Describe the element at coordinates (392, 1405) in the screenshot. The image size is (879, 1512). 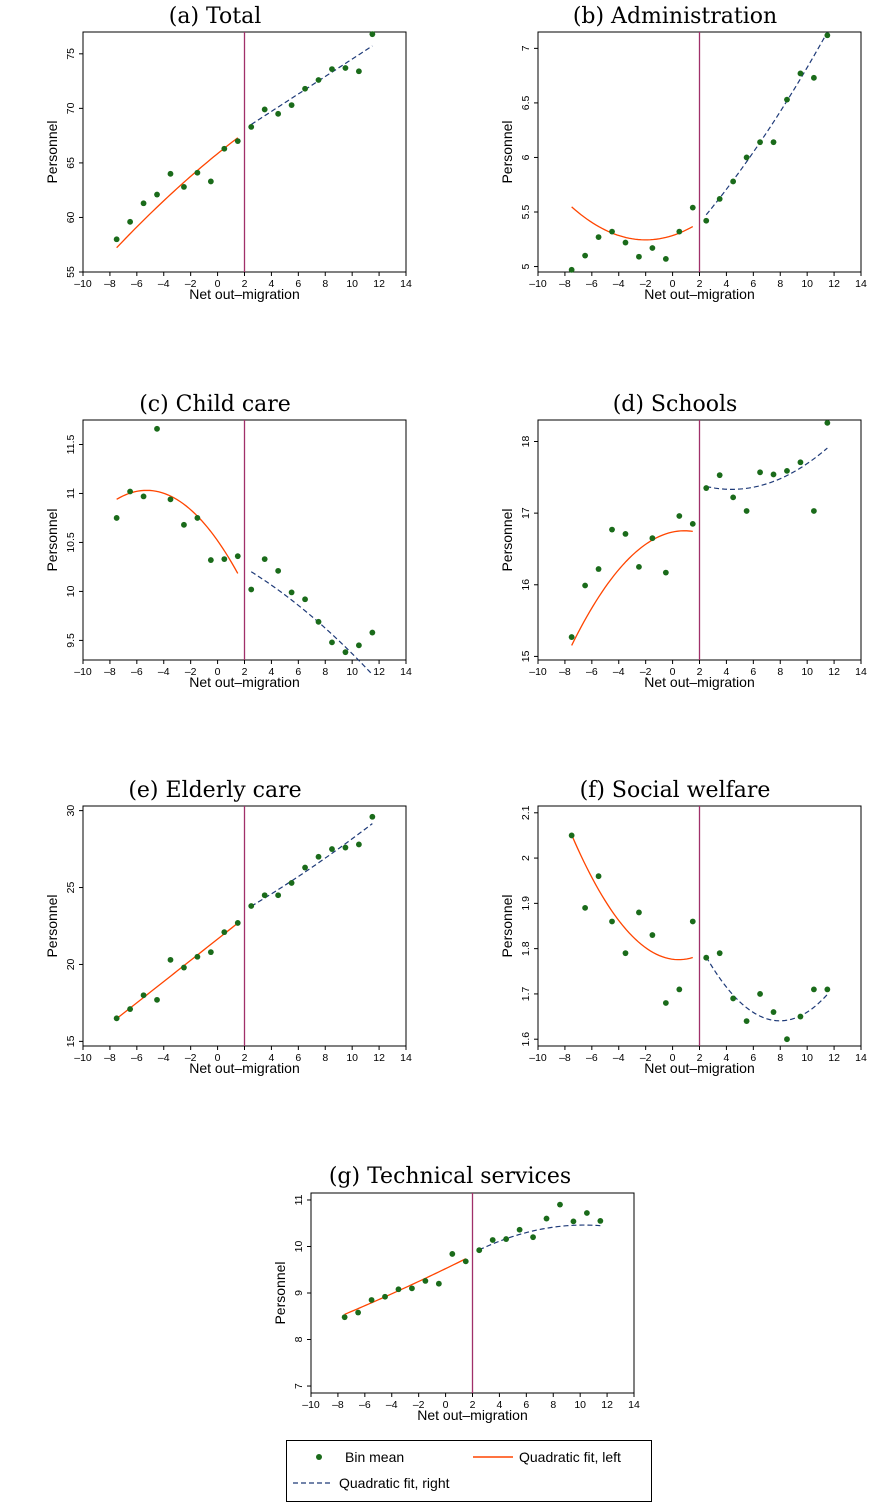
I see `x-tick-label: –4` at that location.